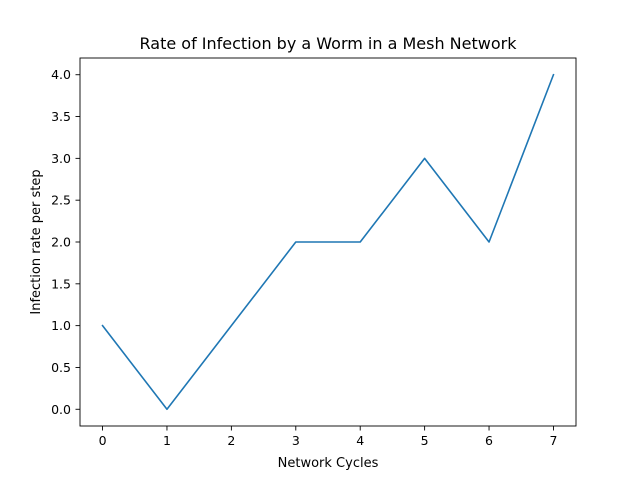 This screenshot has width=640, height=480. What do you see at coordinates (61, 200) in the screenshot?
I see `y-tick-label: 2.5` at bounding box center [61, 200].